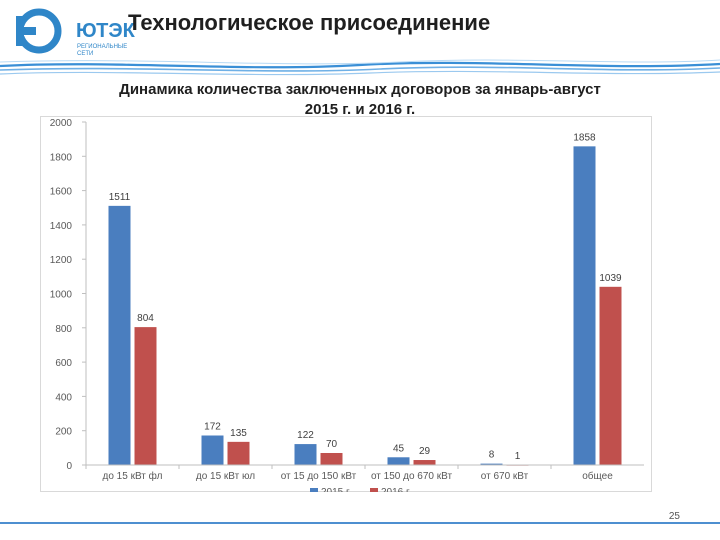 This screenshot has height=540, width=720. Describe the element at coordinates (399, 448) in the screenshot. I see `bar-data-label: 45` at that location.